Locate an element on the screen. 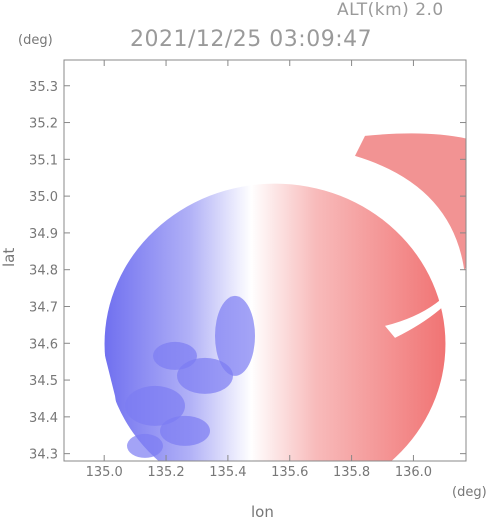 The image size is (491, 521). y-tick-label: 35.1 is located at coordinates (43, 160).